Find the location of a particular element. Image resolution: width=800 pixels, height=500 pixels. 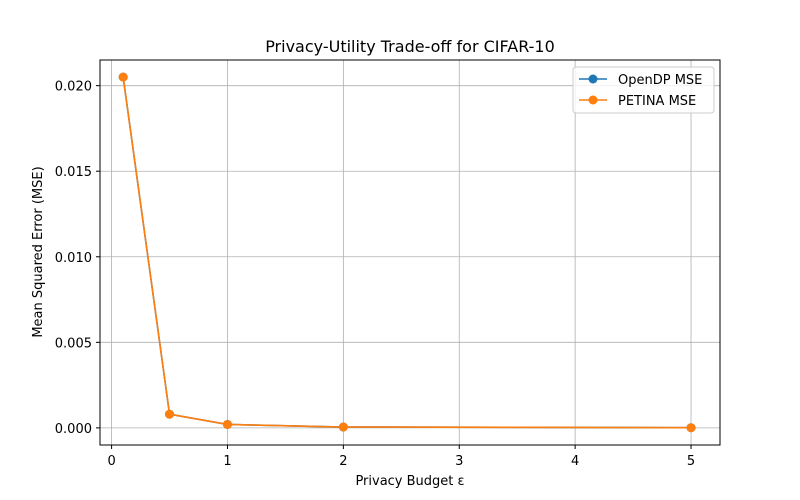

x-axis-label: Privacy Budget ε is located at coordinates (409, 481).